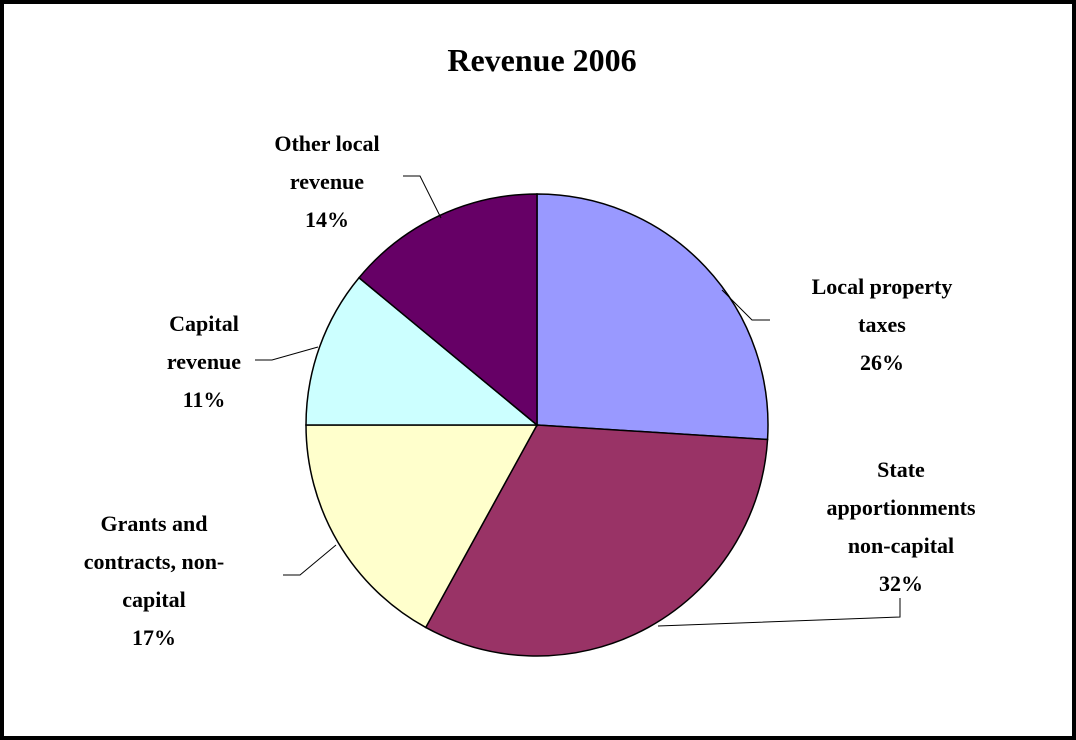  I want to click on data-label: State apportionments non-capital 32%, so click(901, 527).